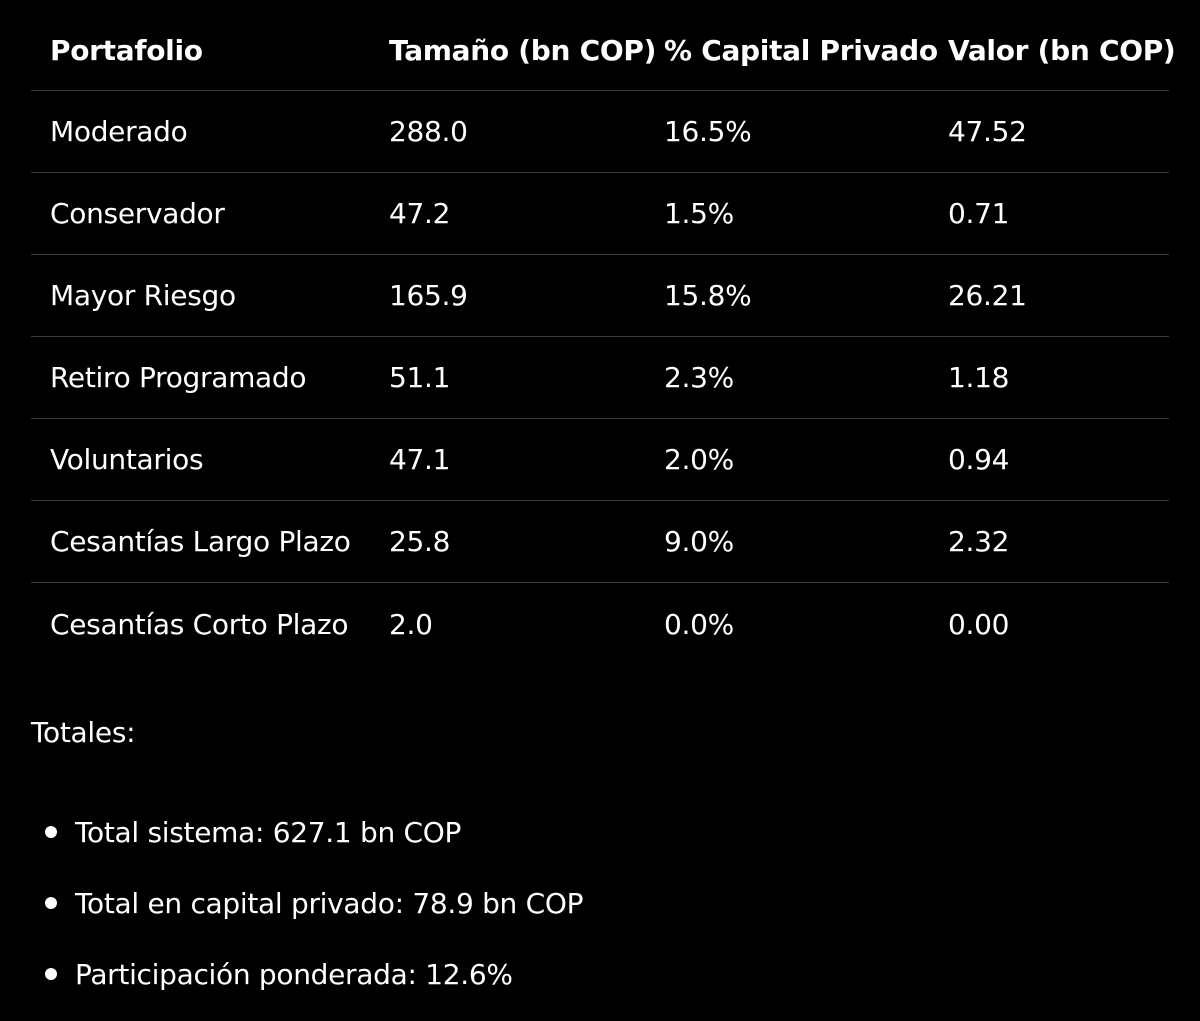 This screenshot has height=1021, width=1200. I want to click on total-capital-privado: Total en capital privado: 78.9 bn COP, so click(329, 903).